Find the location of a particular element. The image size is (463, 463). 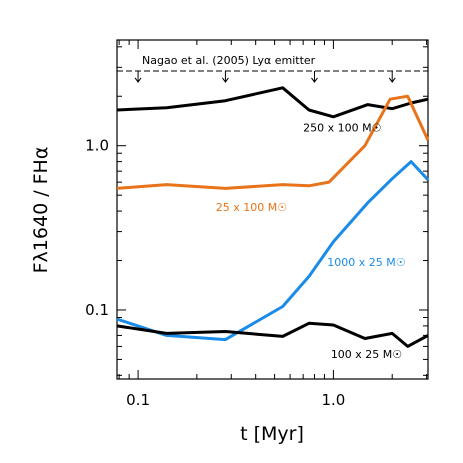

x-axis-title: t [Myr] is located at coordinates (272, 434).